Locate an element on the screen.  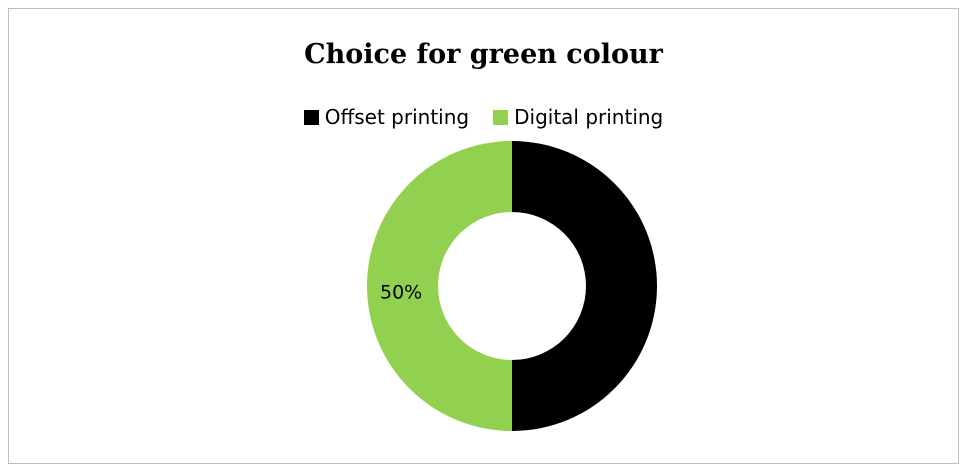
legend-item-offset-printing: Offset printing is located at coordinates (386, 117).